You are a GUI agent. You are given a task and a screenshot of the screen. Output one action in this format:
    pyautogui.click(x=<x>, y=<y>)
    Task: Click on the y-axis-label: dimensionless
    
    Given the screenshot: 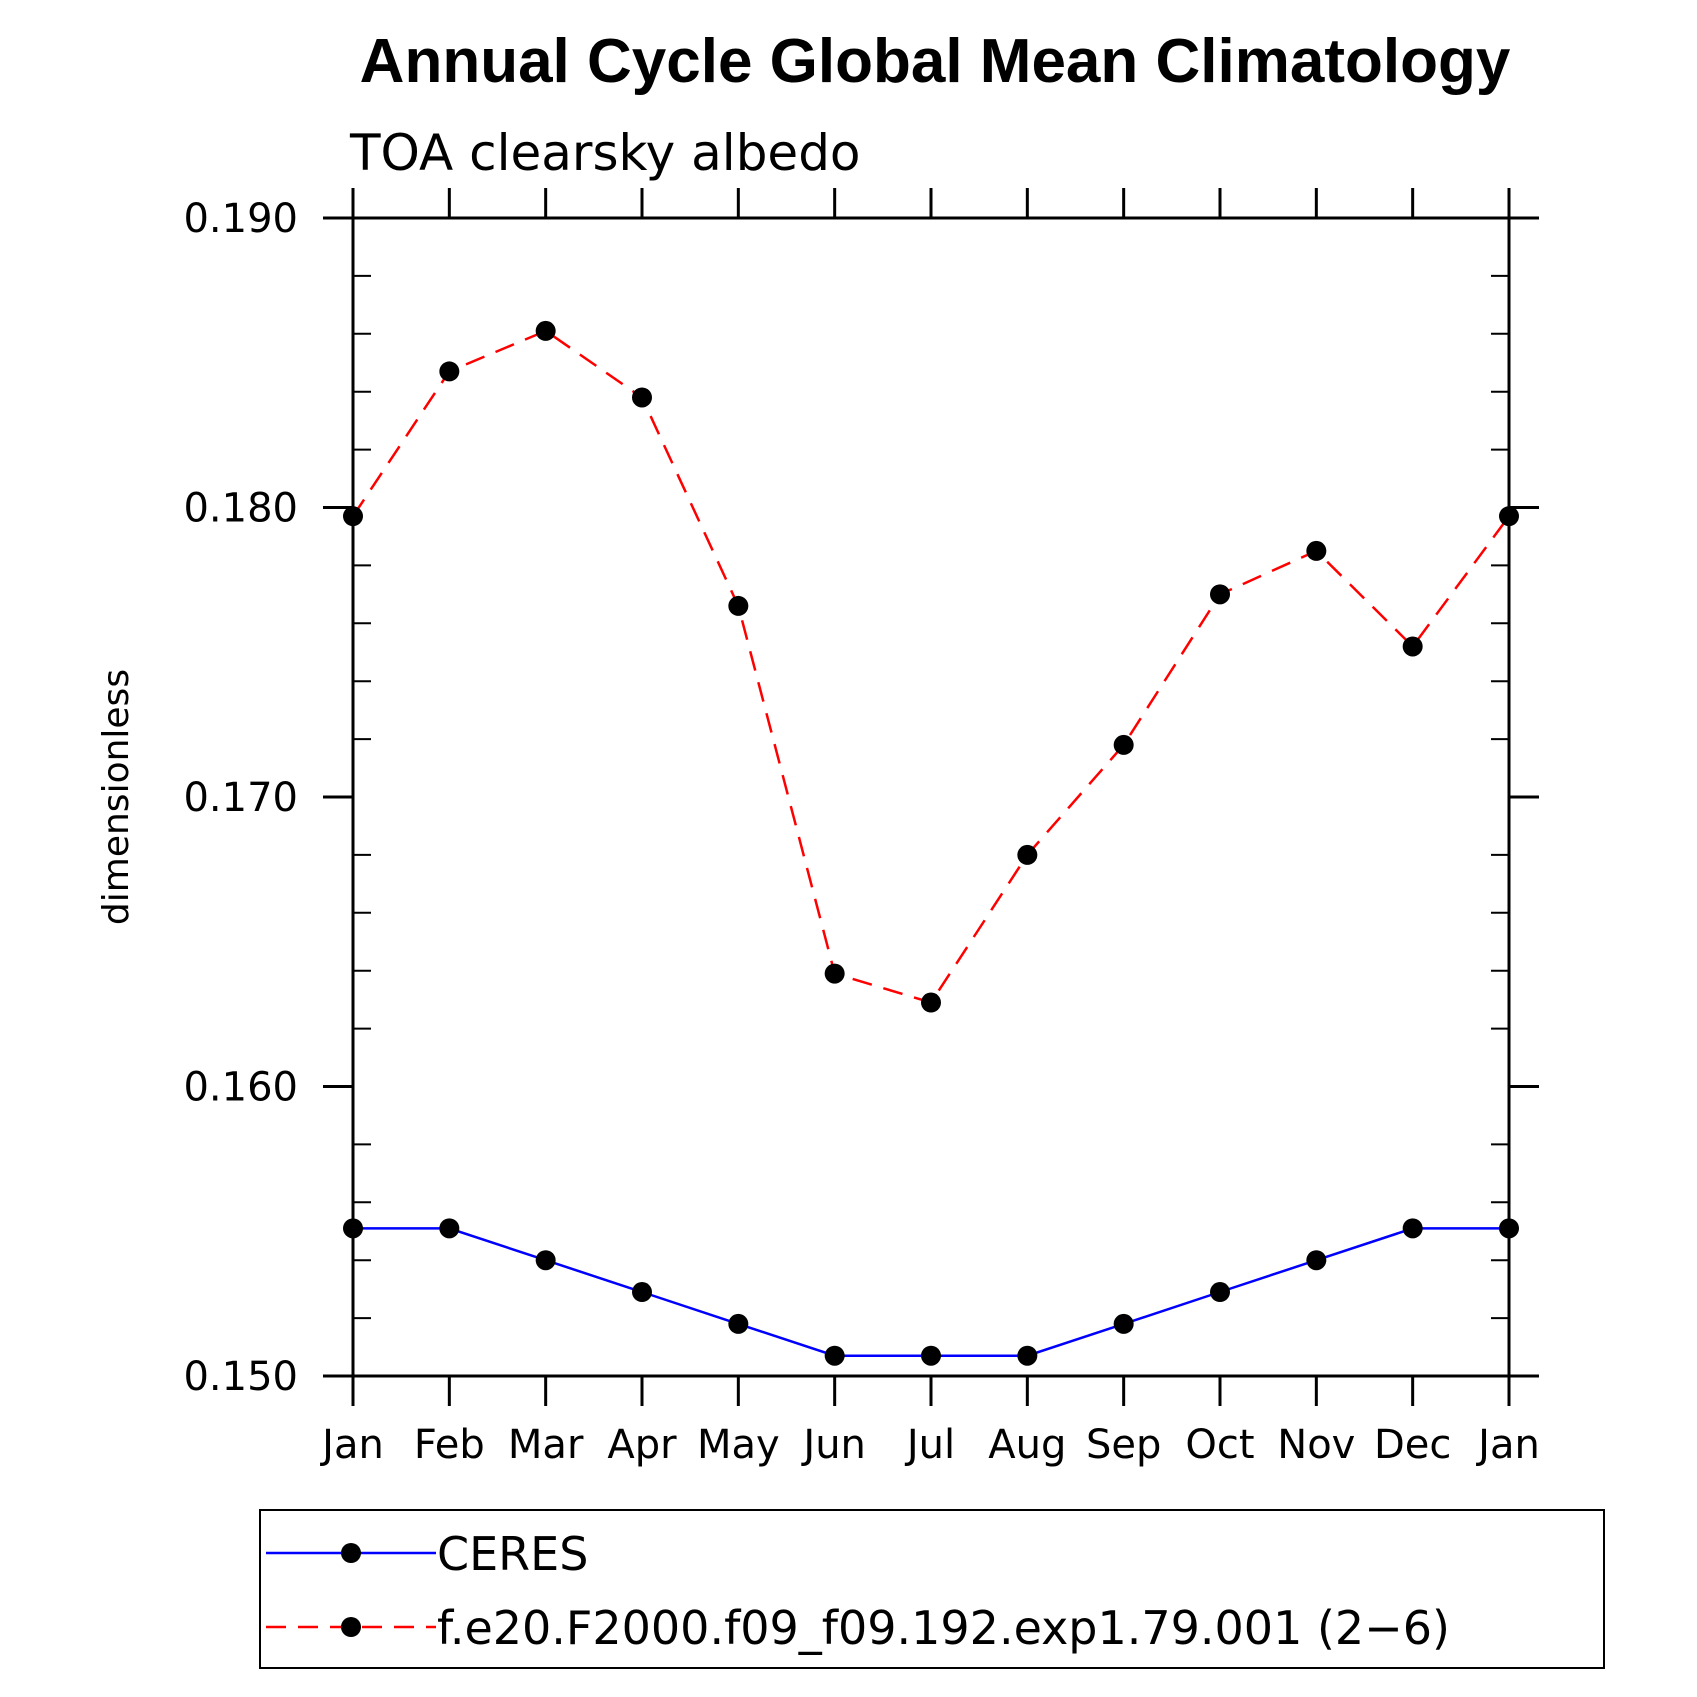 What is the action you would take?
    pyautogui.click(x=116, y=797)
    